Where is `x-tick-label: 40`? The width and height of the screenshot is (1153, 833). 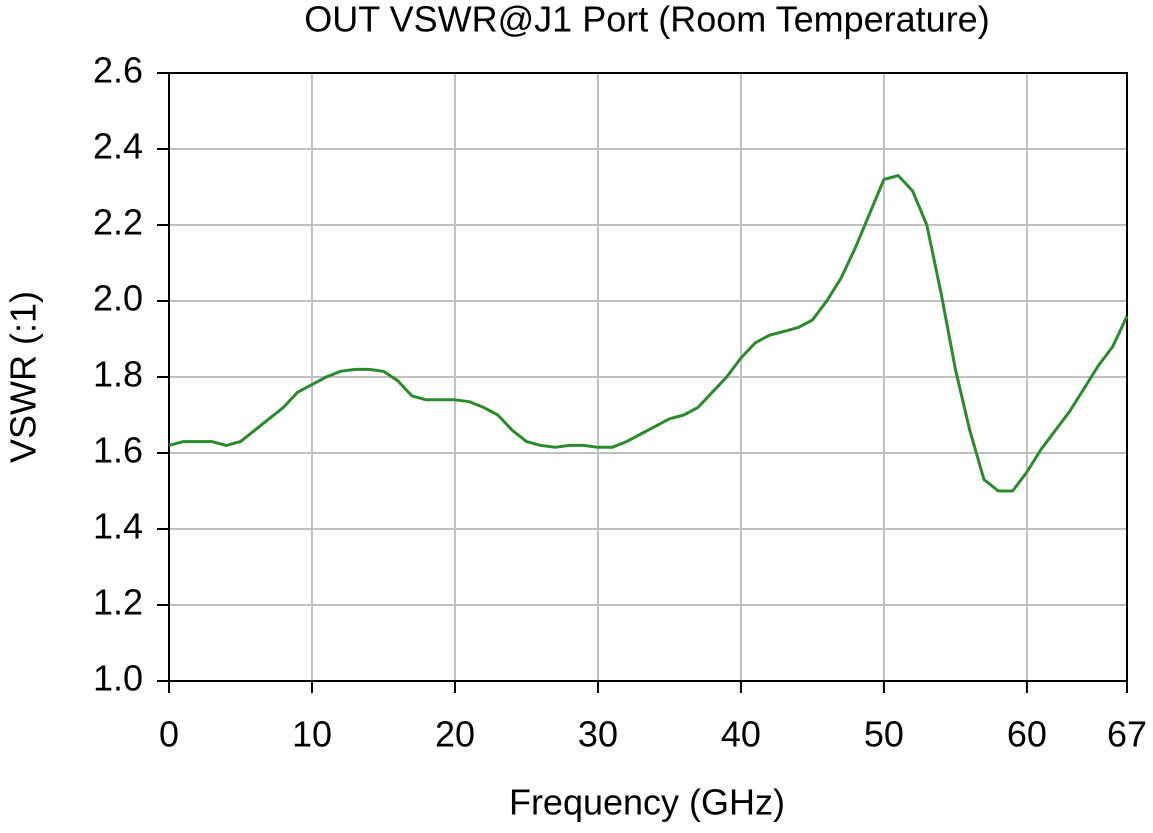
x-tick-label: 40 is located at coordinates (741, 734).